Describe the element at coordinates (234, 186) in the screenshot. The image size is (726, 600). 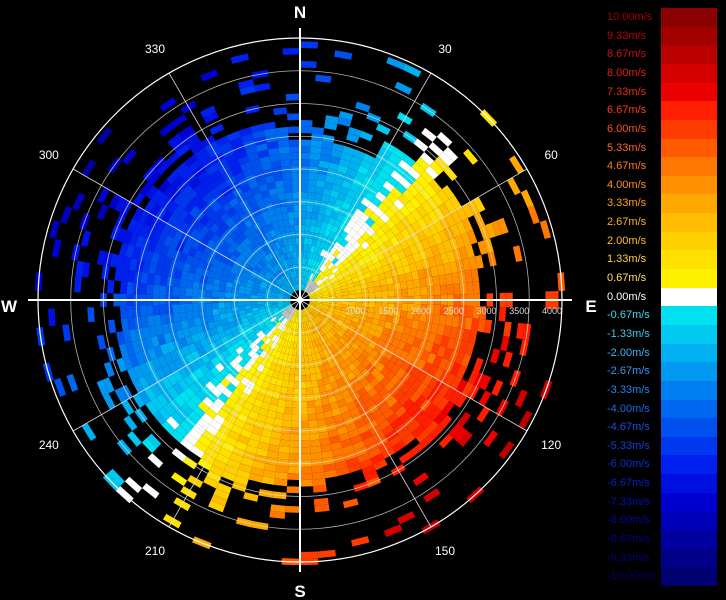
I see `bearing-spoke` at that location.